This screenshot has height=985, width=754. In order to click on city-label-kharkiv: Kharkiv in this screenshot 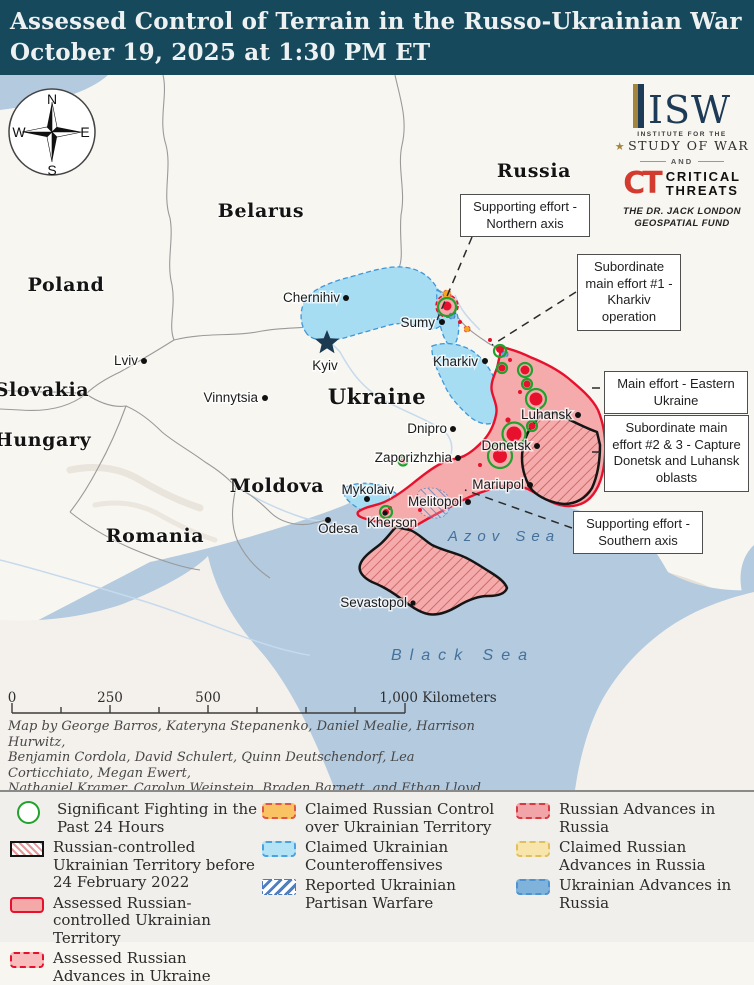, I will do `click(455, 361)`.